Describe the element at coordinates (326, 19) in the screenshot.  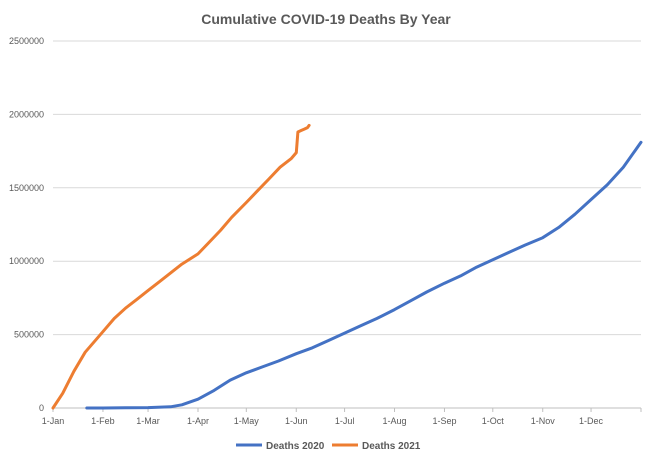
I see `chart-title: Cumulative COVID-19 Deaths By Year` at that location.